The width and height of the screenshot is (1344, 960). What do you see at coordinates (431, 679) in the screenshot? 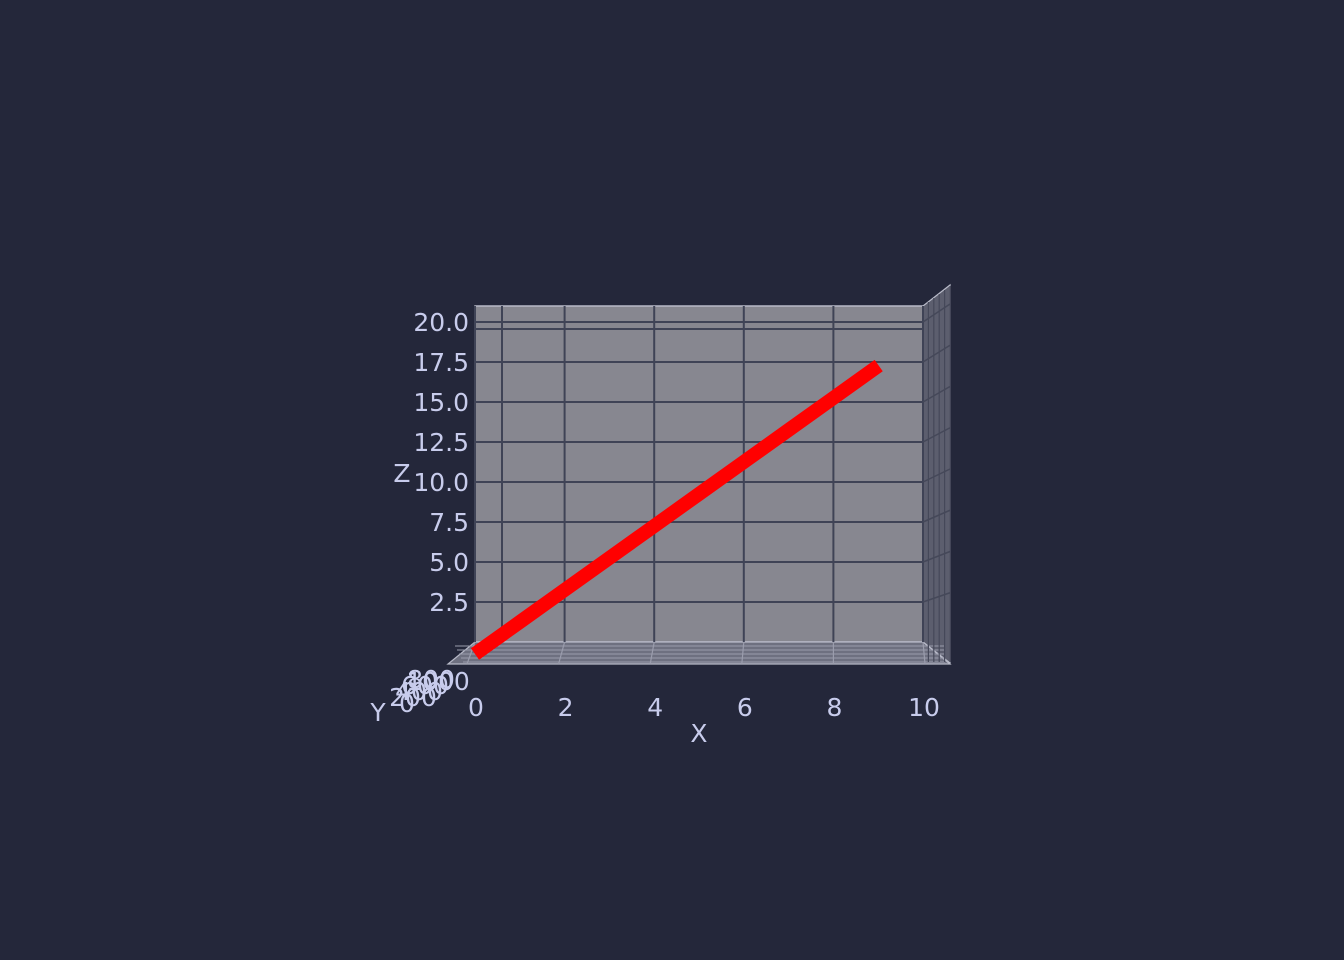
I see `y-tick-label: 800` at bounding box center [431, 679].